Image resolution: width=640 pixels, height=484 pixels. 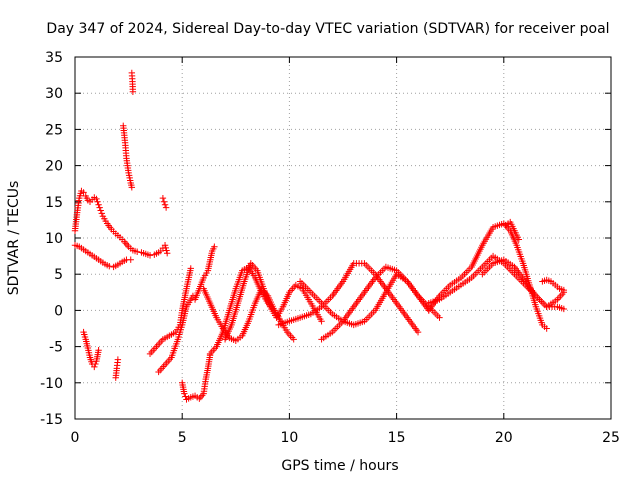 What do you see at coordinates (504, 438) in the screenshot?
I see `x-tick-label: 20` at bounding box center [504, 438].